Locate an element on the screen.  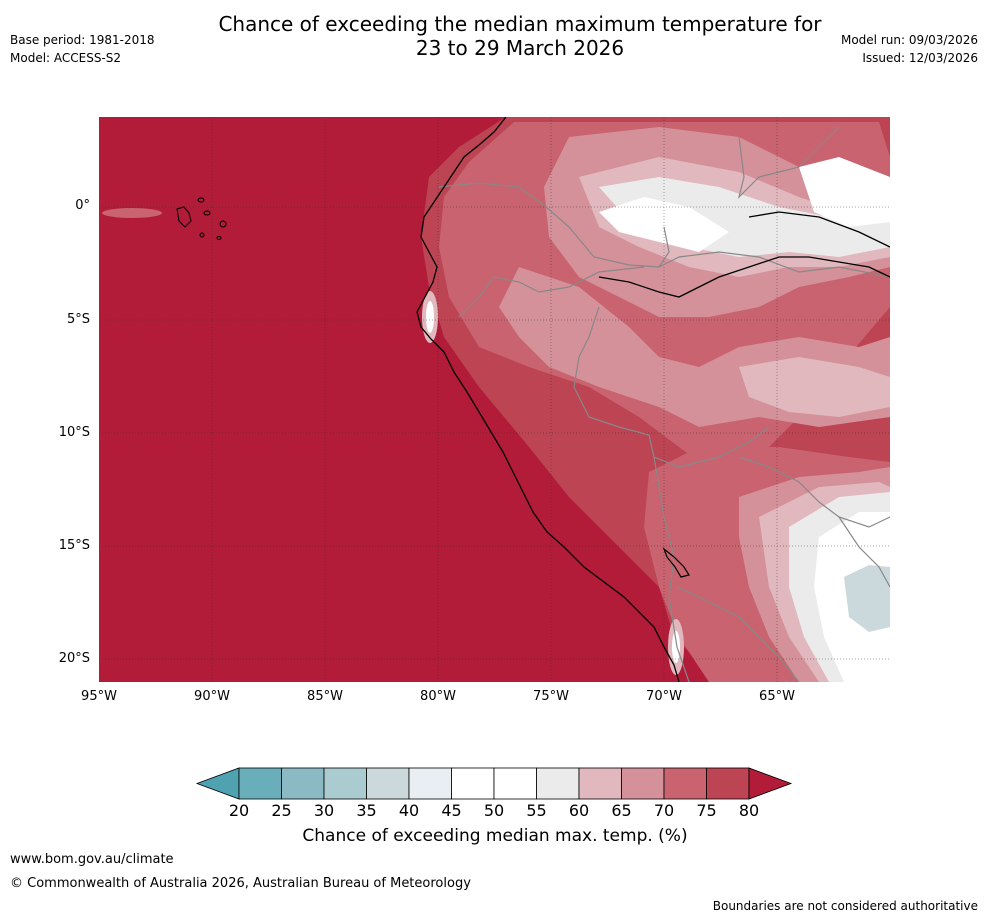
lat-label-5s: 5°S is located at coordinates (78, 319).